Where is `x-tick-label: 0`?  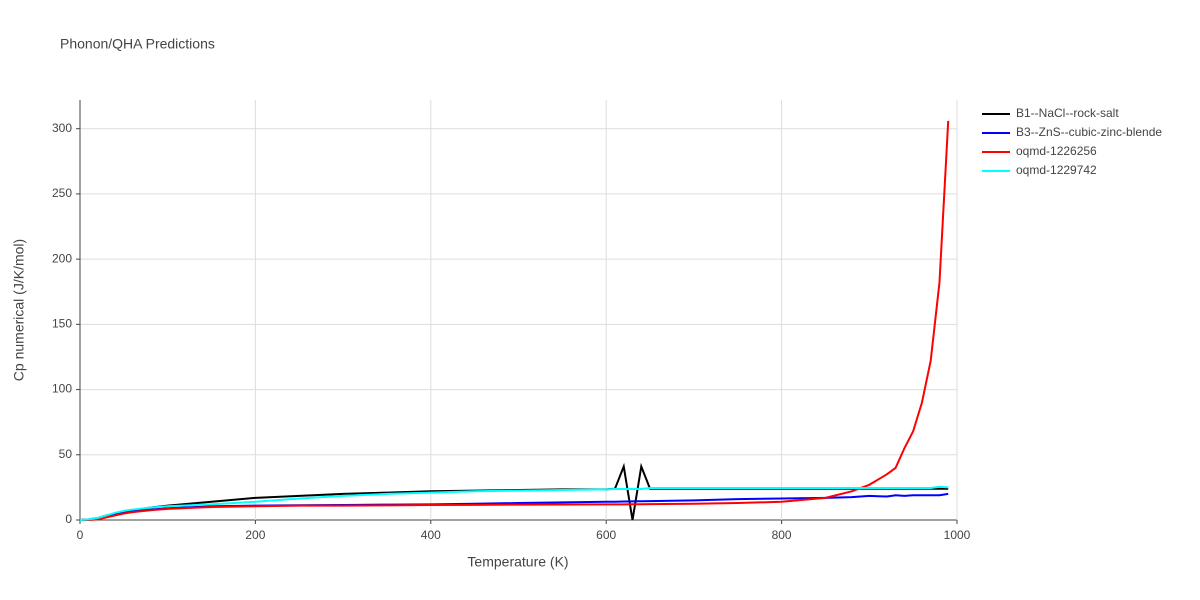
x-tick-label: 0 is located at coordinates (80, 535).